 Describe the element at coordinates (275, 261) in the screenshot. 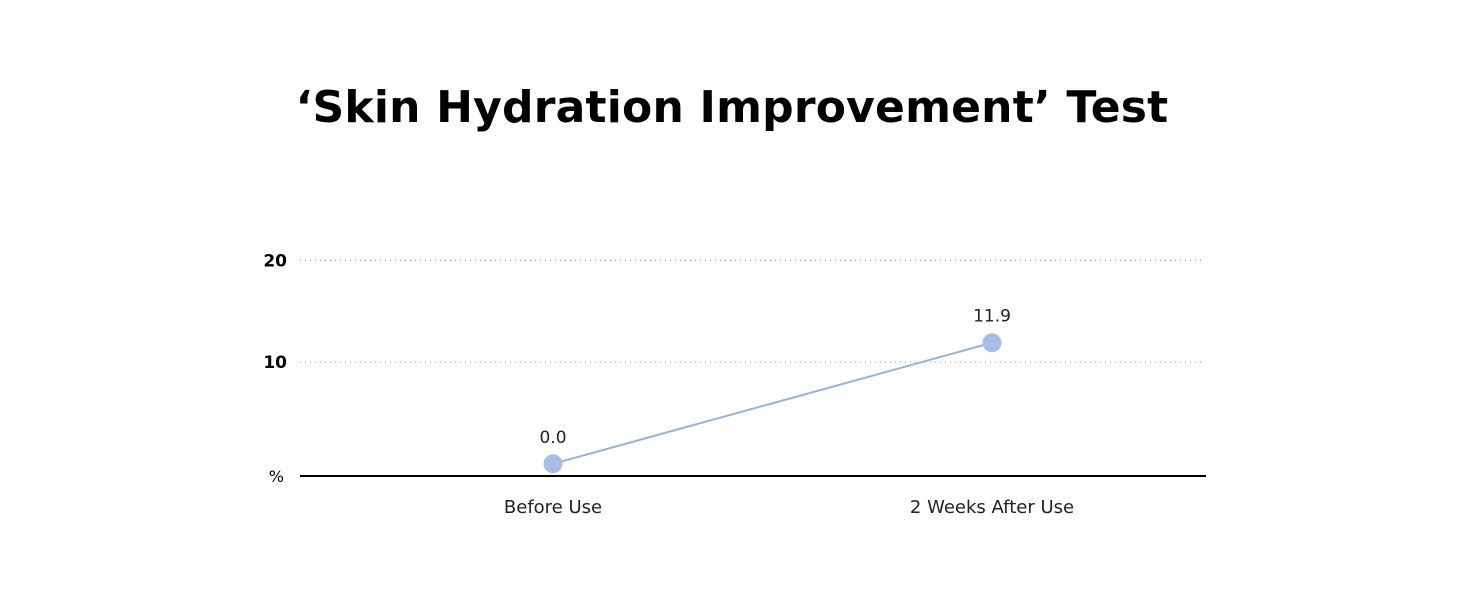

I see `y-tick-label-20: 20` at that location.